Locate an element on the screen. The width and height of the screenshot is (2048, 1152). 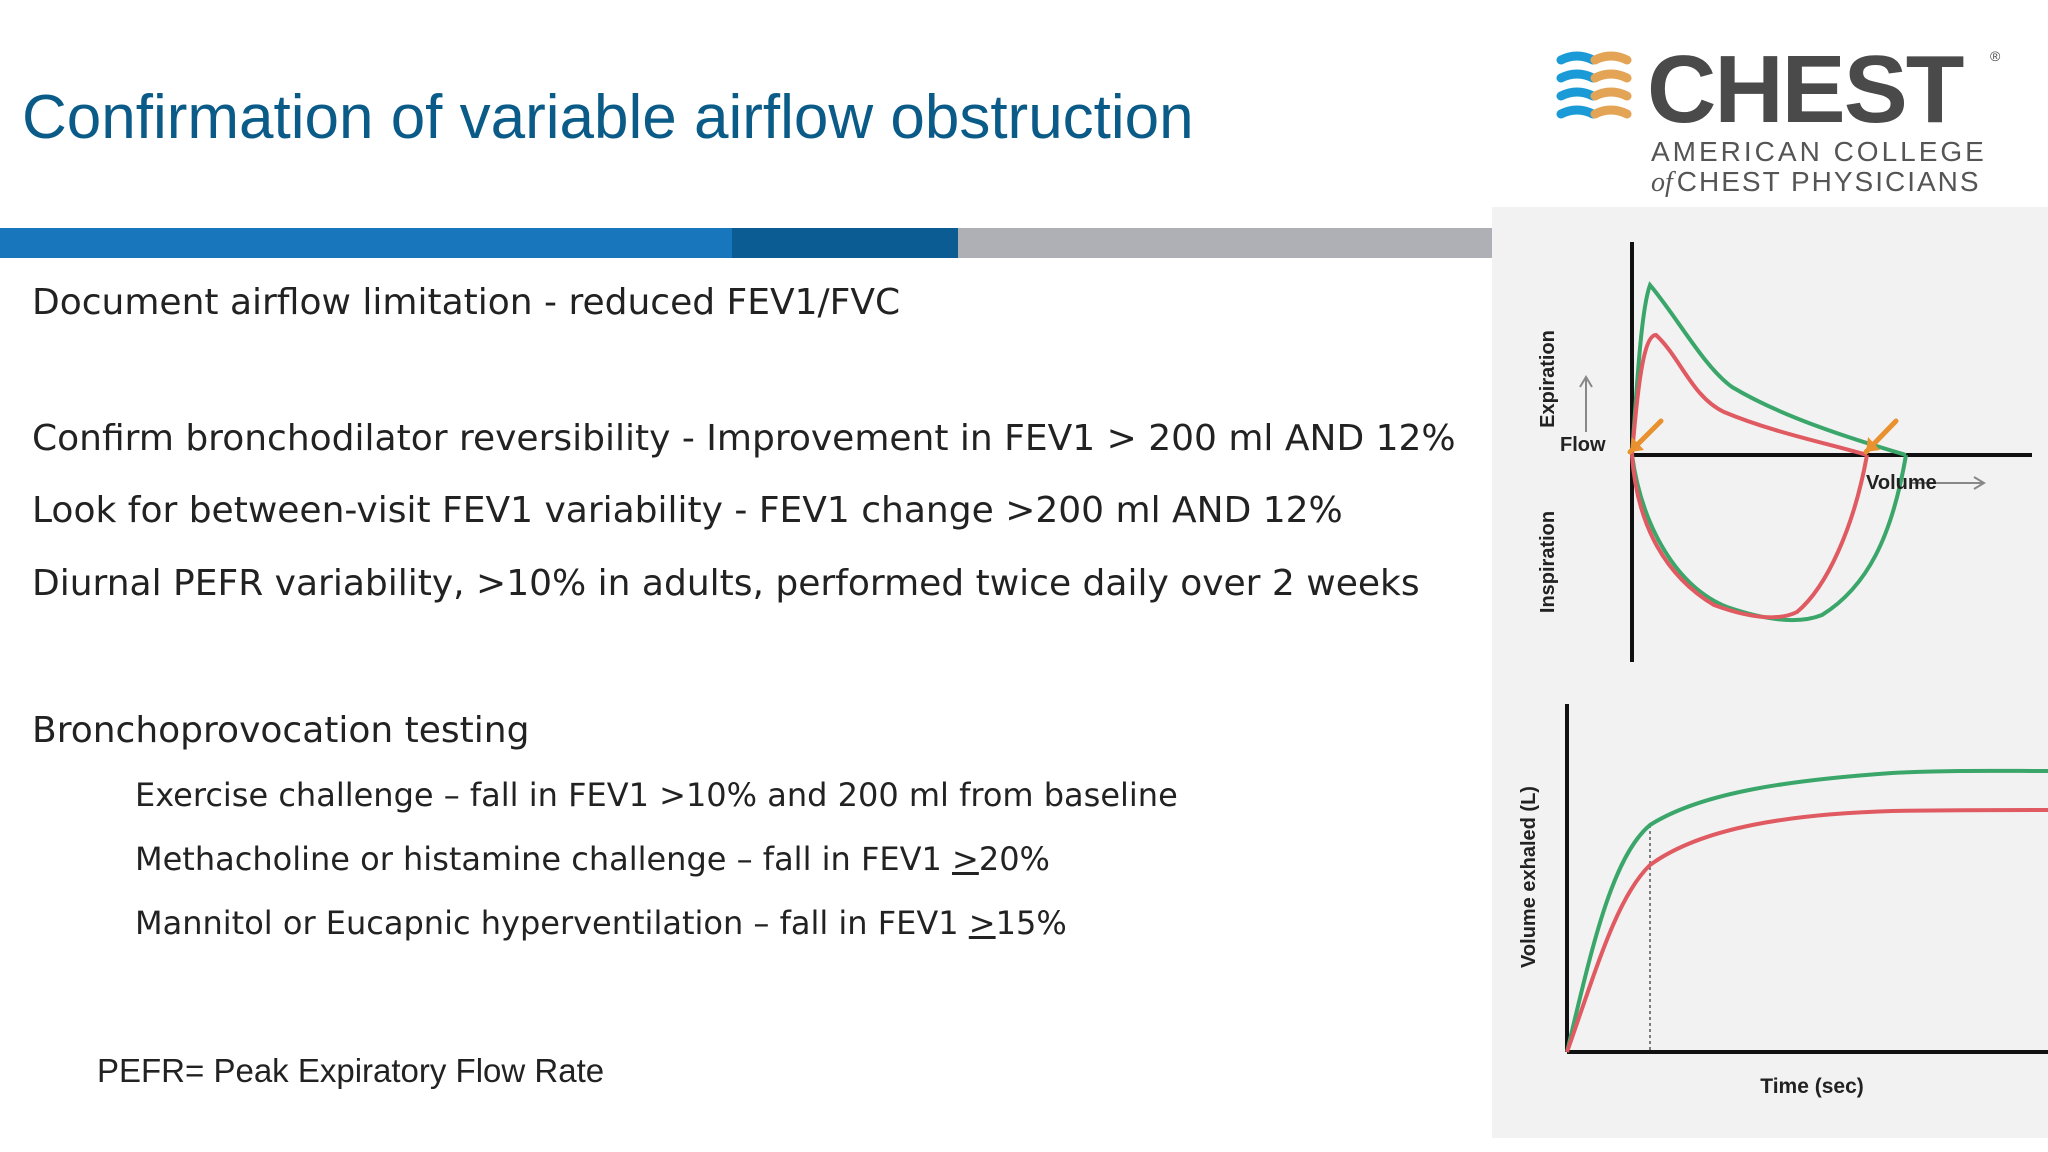
volume-arrow-head is located at coordinates (1979, 483).